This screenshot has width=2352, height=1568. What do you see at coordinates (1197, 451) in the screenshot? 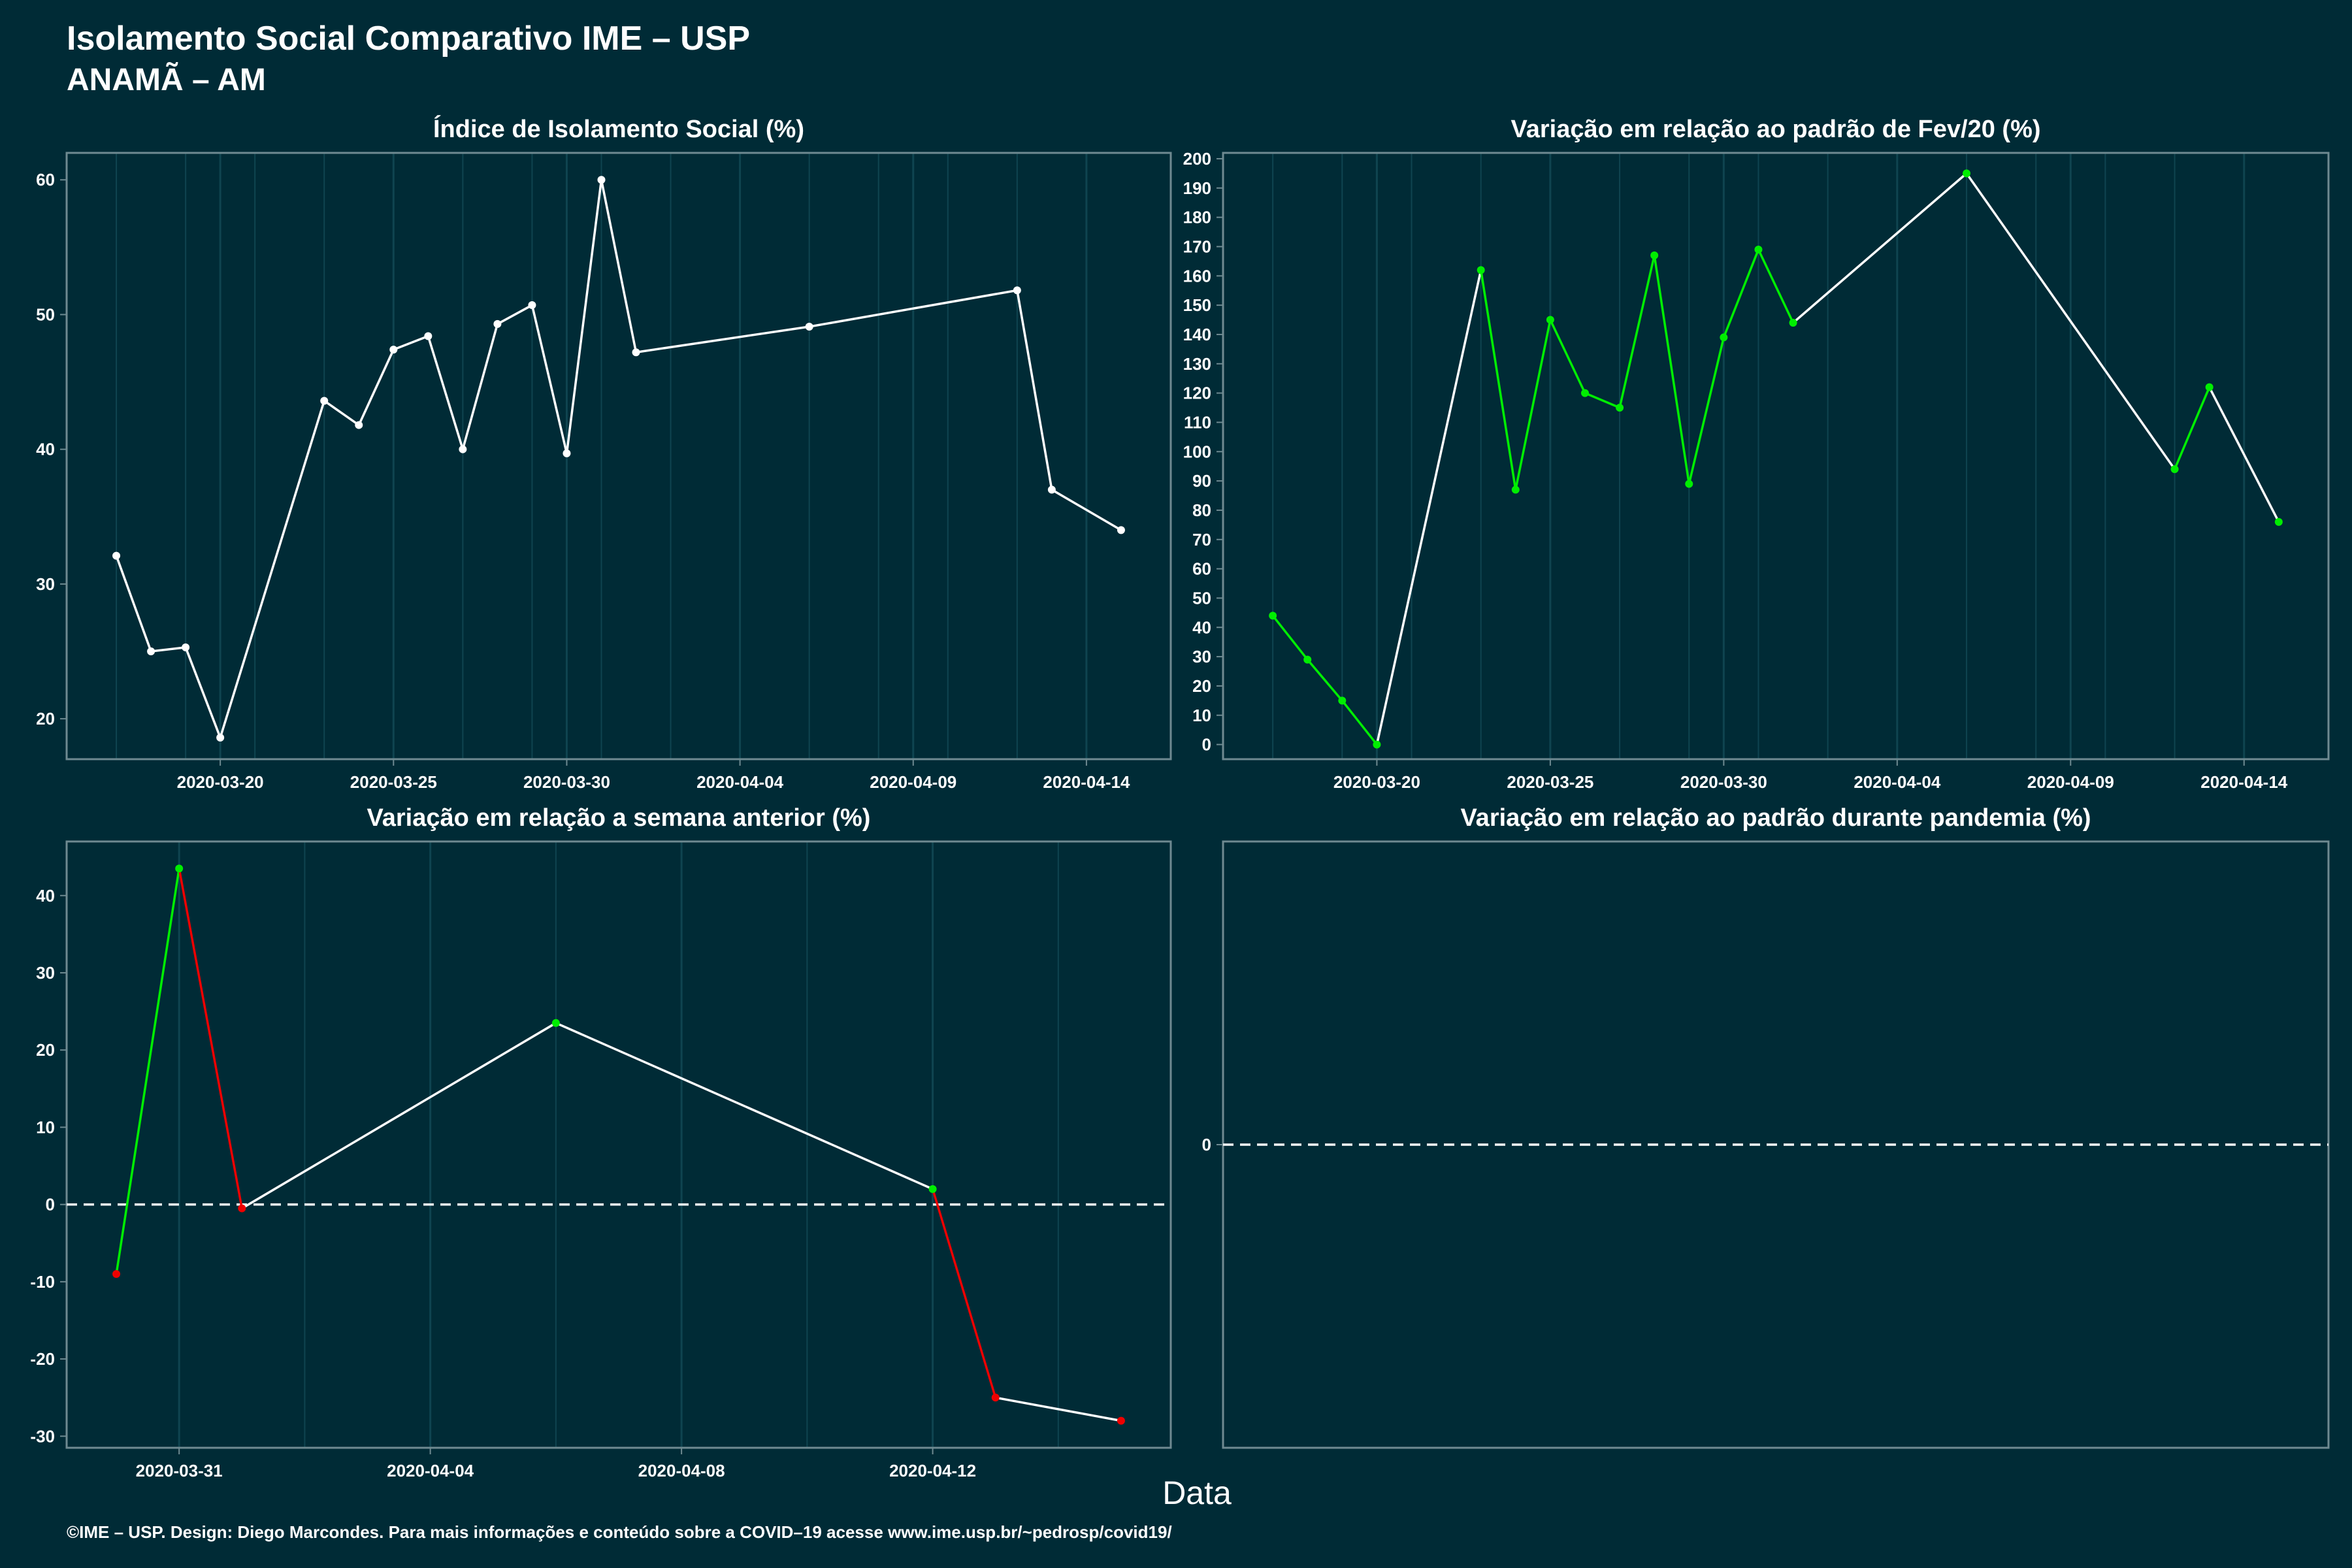
I see `y-tick-label: 100` at bounding box center [1197, 451].